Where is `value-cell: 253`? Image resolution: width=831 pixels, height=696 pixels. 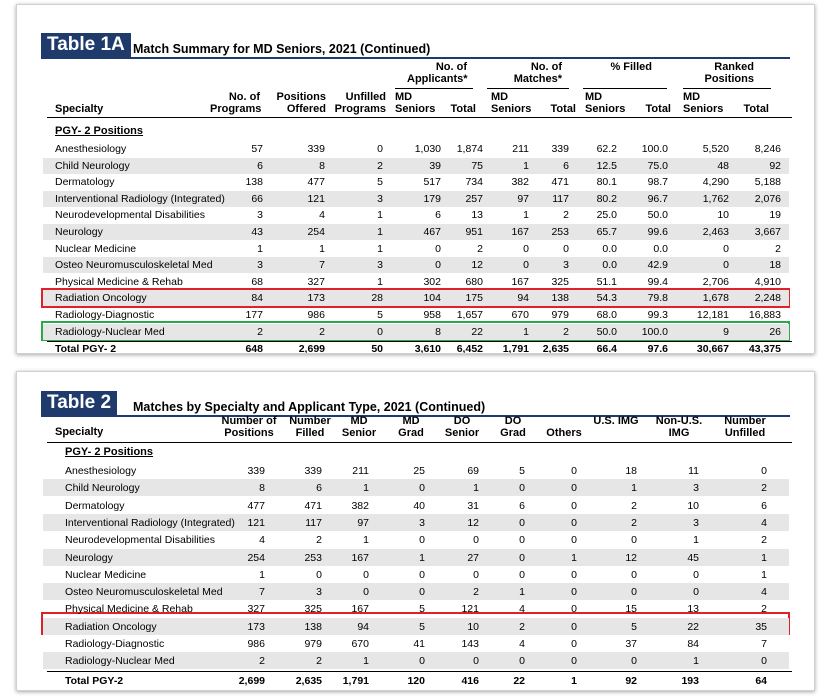 value-cell: 253 is located at coordinates (560, 232).